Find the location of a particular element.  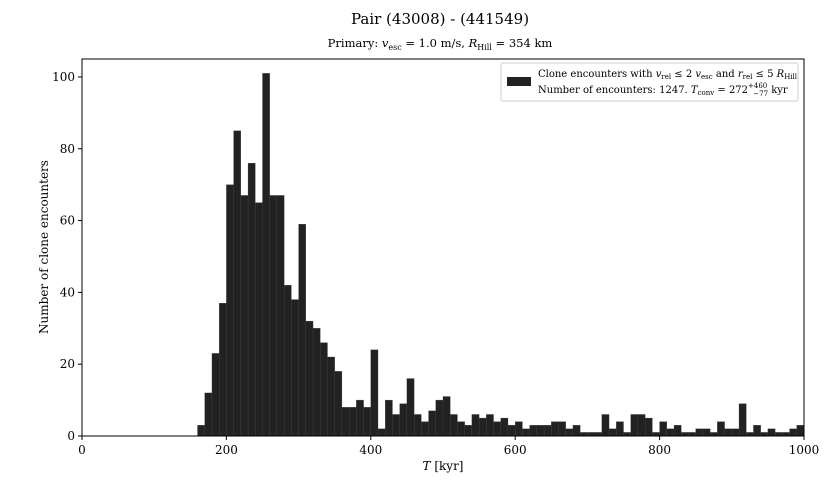

legend-box is located at coordinates (649, 82).